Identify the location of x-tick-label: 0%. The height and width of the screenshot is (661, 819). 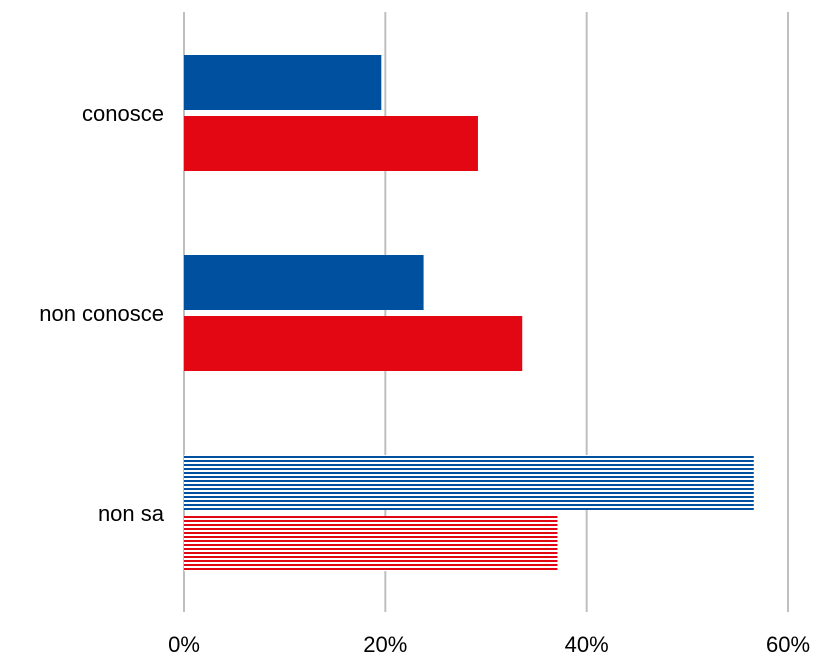
(184, 644).